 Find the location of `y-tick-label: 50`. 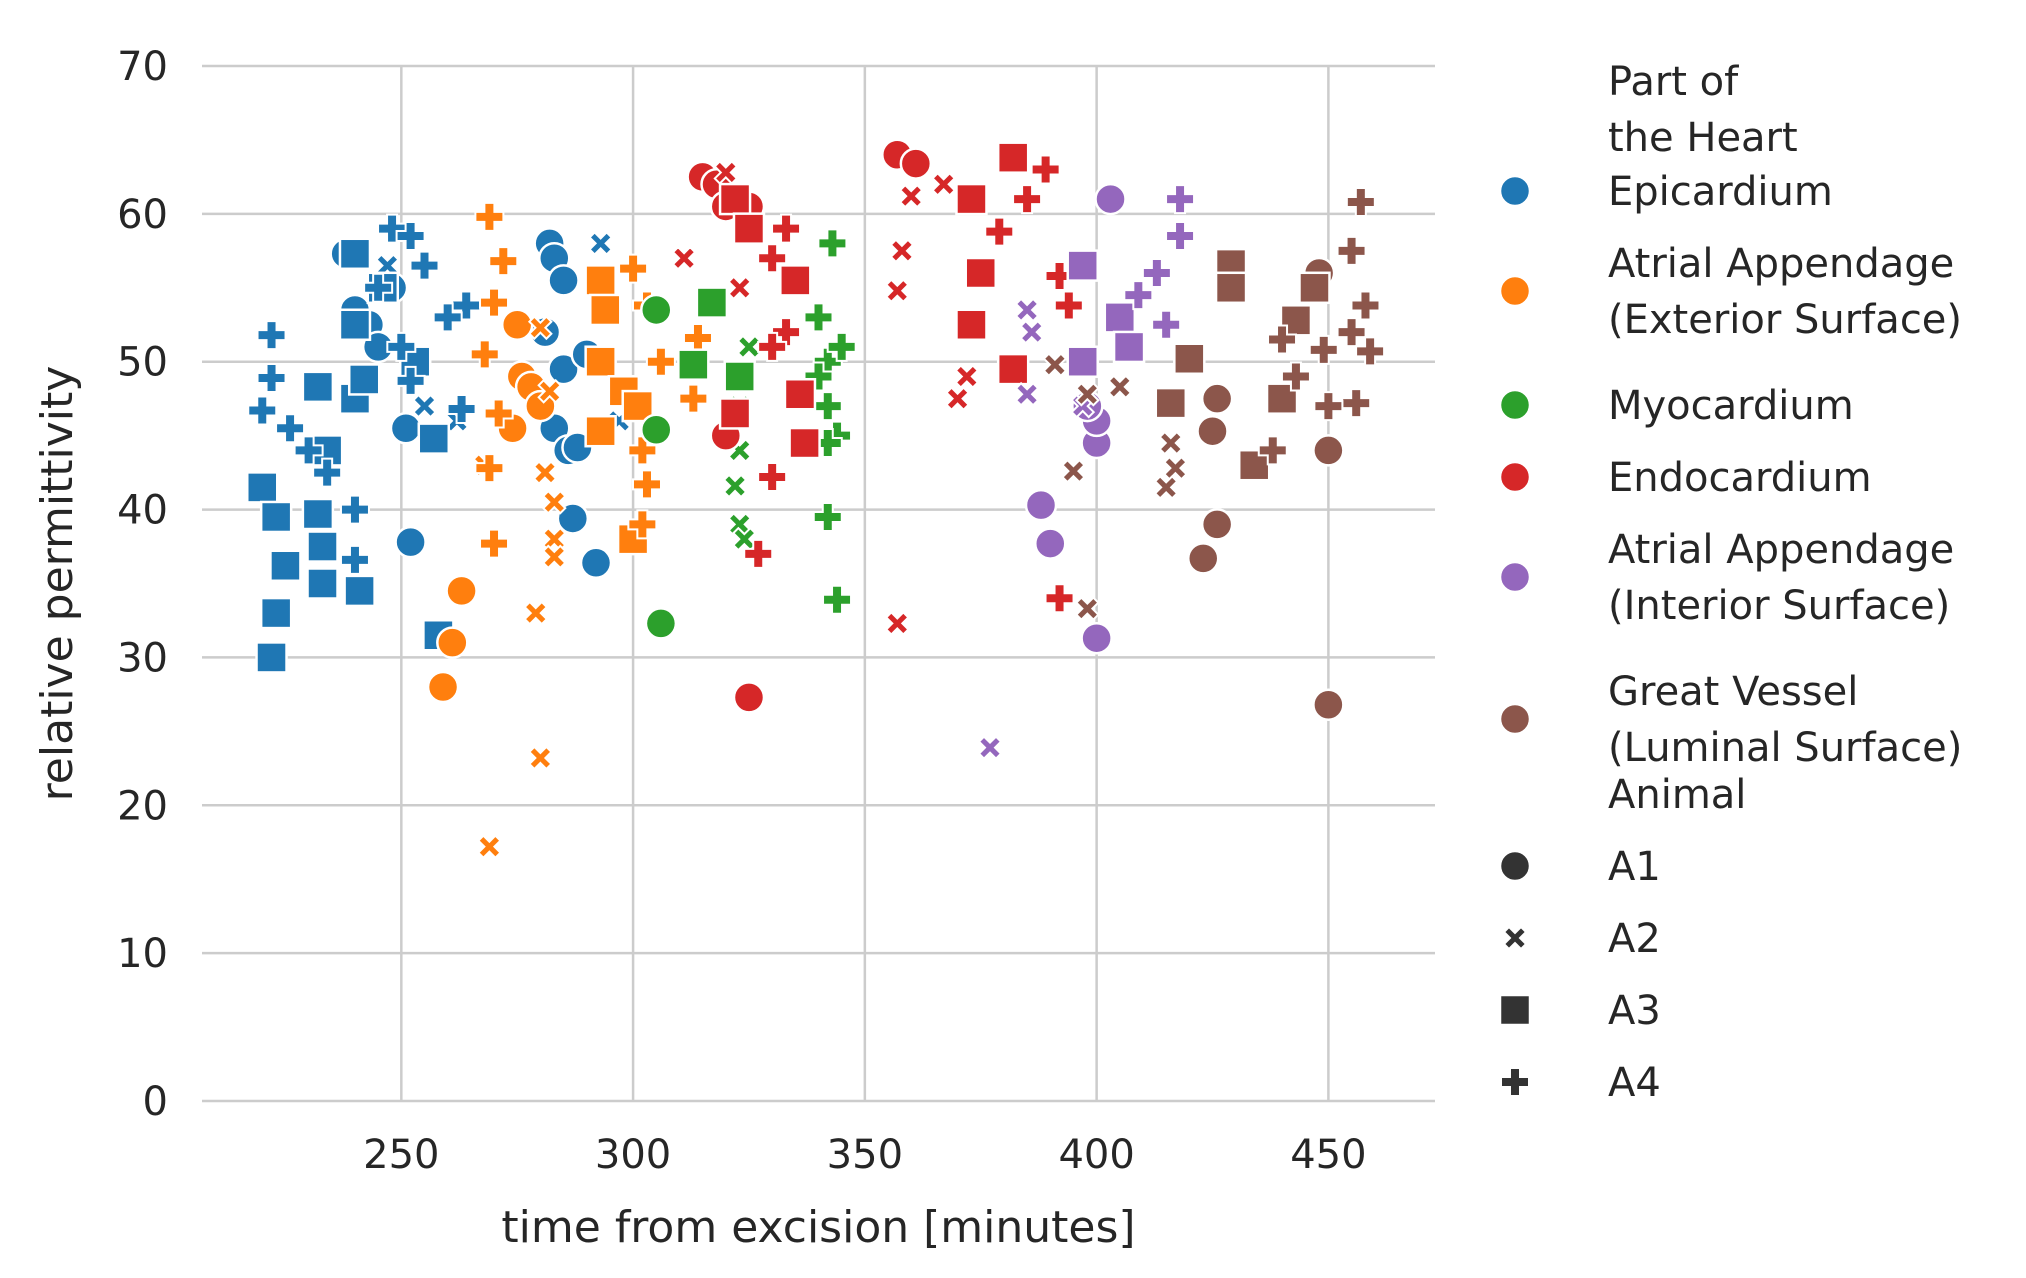

y-tick-label: 50 is located at coordinates (142, 363).